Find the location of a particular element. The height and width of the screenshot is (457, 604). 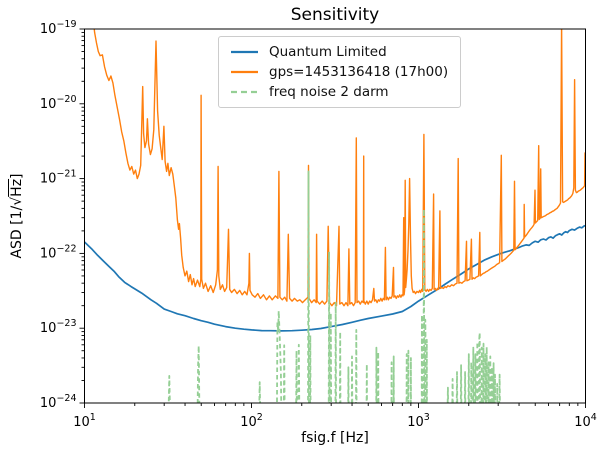

chart-title: Sensitivity is located at coordinates (335, 15).